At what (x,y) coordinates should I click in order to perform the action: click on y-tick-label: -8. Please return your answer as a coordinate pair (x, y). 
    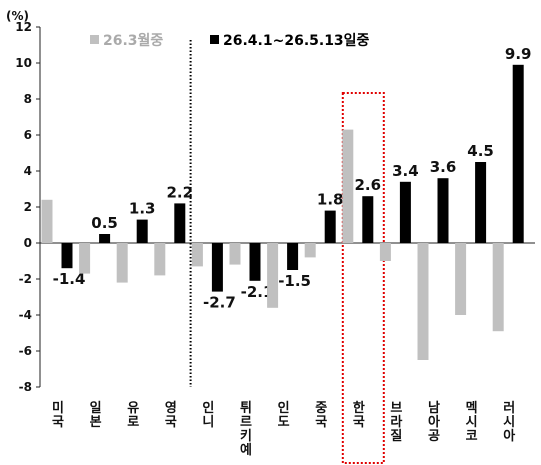
    Looking at the image, I should click on (25, 387).